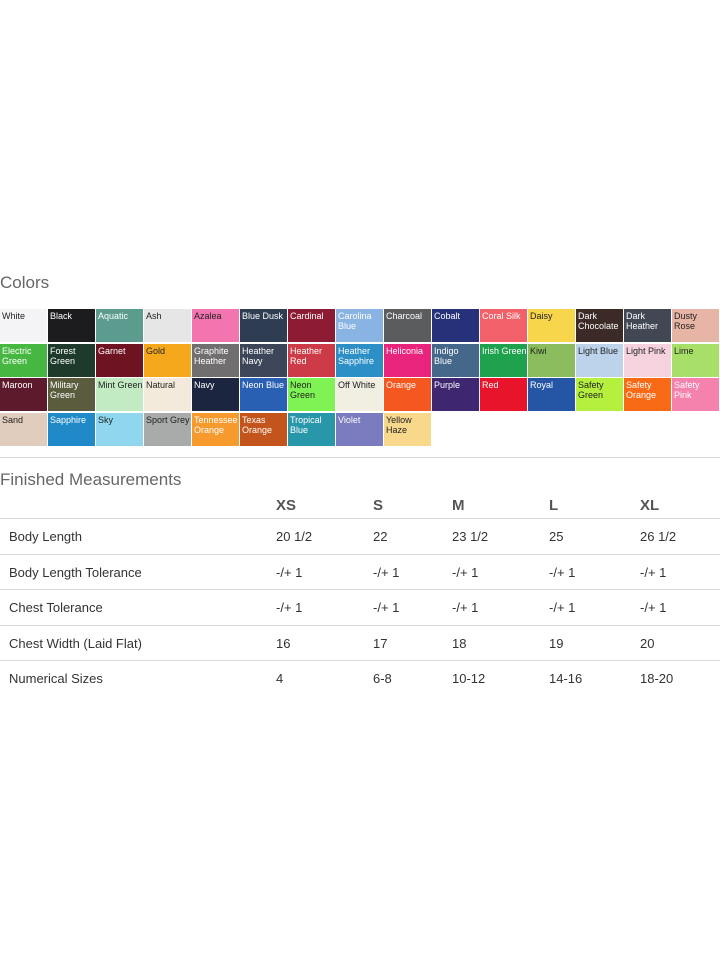 The height and width of the screenshot is (960, 720). Describe the element at coordinates (263, 429) in the screenshot. I see `color-swatch: Texas Orange` at that location.